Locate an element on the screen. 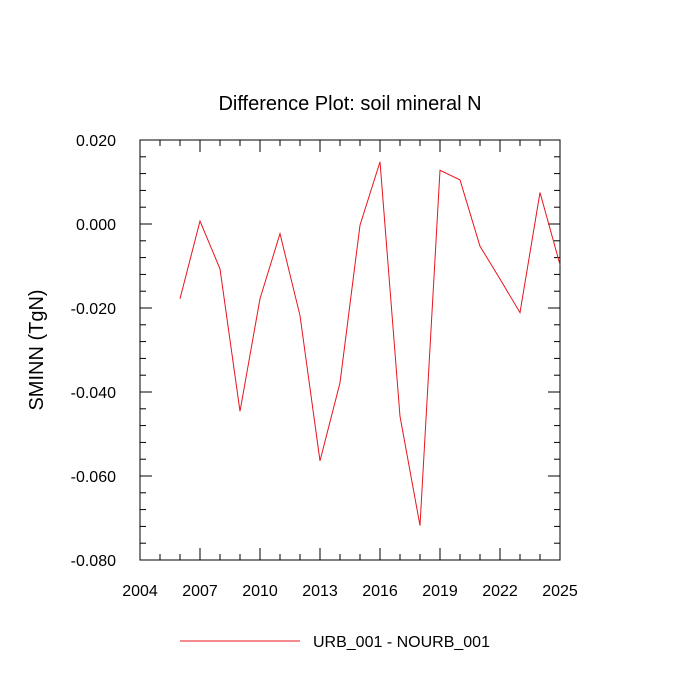 The height and width of the screenshot is (700, 700). y-tick-label: -0.020 is located at coordinates (93, 309).